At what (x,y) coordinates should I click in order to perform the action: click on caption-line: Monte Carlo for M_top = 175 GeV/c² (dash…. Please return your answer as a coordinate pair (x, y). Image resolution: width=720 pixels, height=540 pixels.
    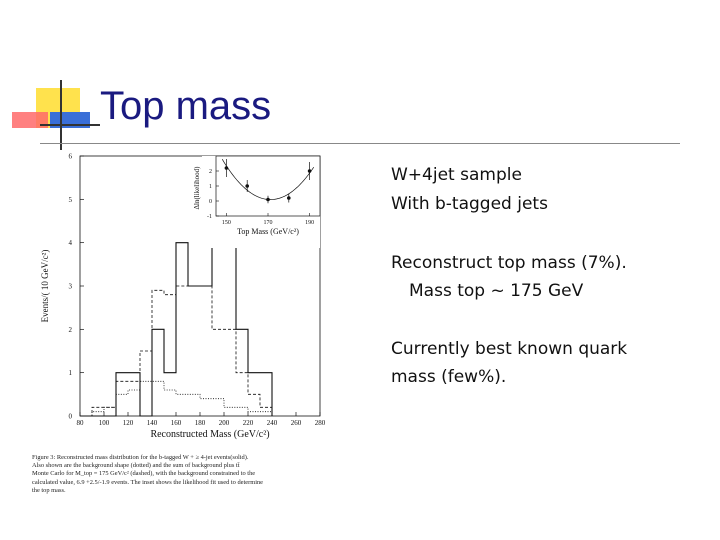
    Looking at the image, I should click on (144, 474).